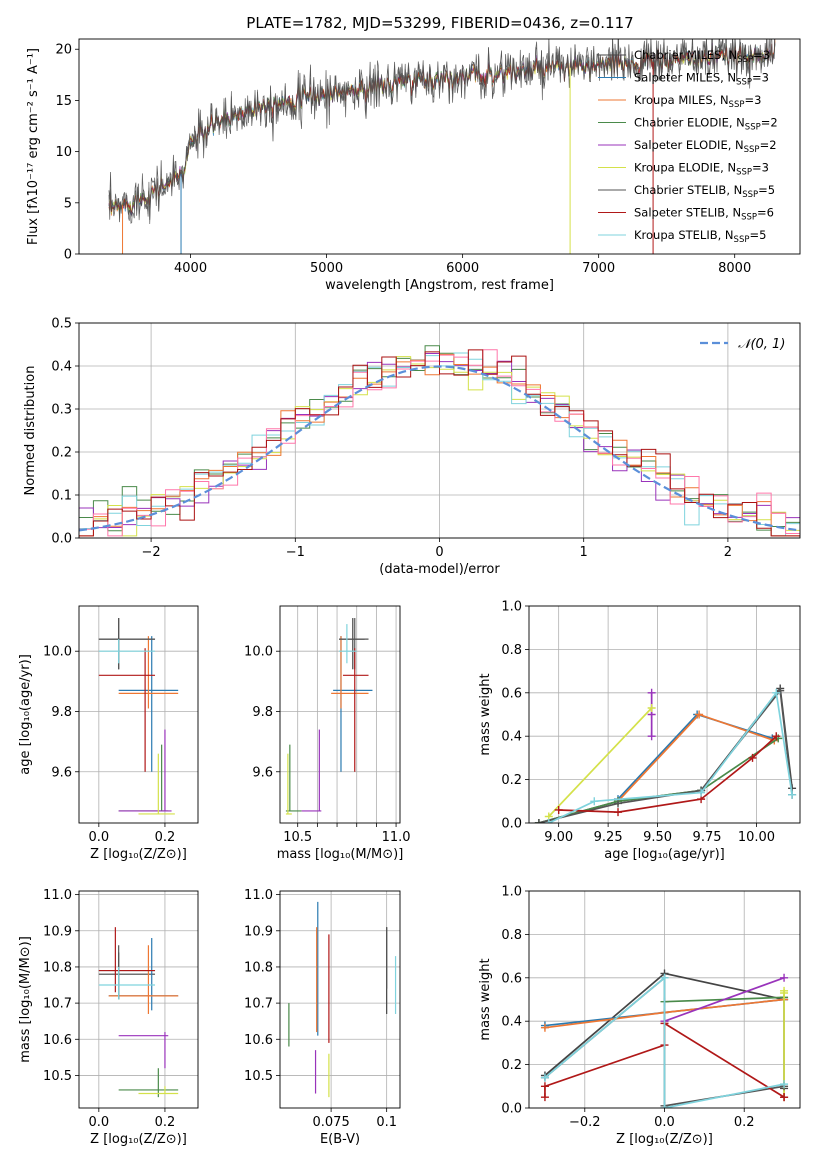  I want to click on histogram-step, so click(439, 443).